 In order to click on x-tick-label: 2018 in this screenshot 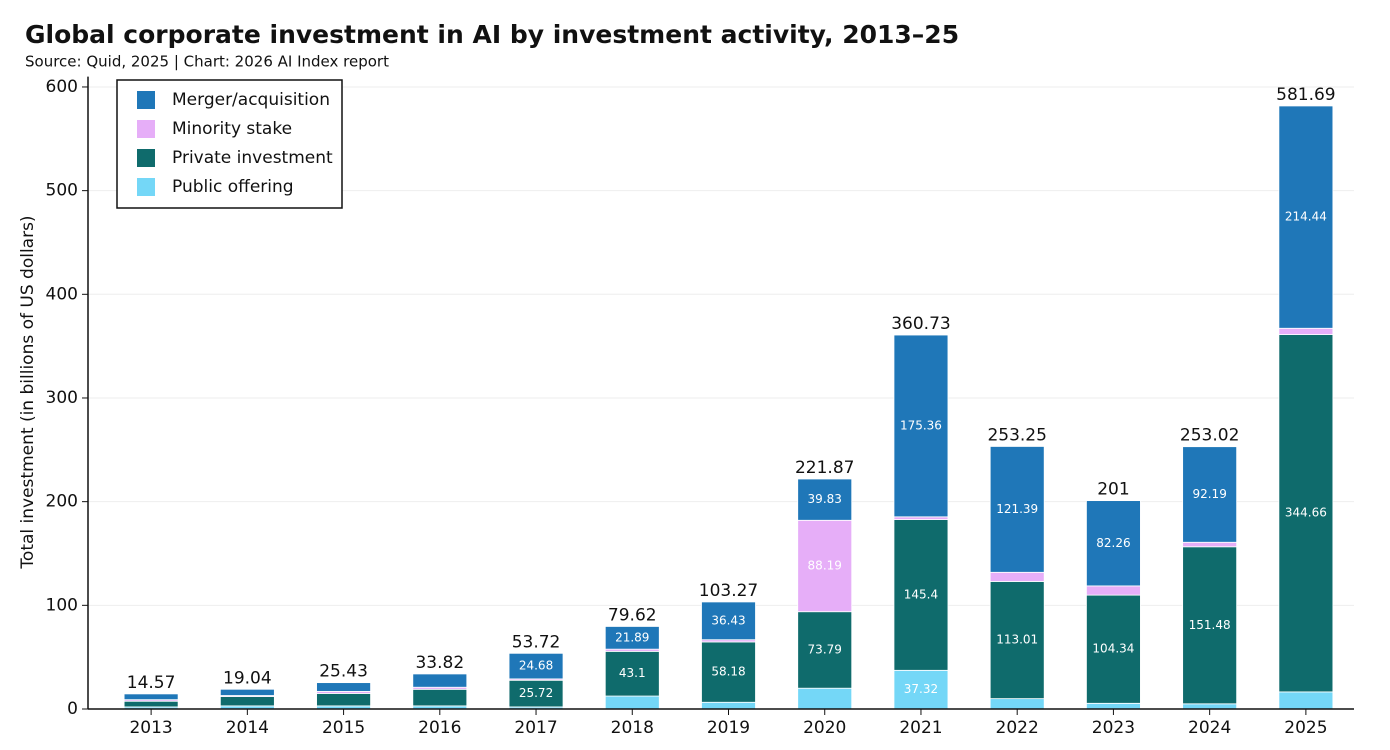, I will do `click(632, 728)`.